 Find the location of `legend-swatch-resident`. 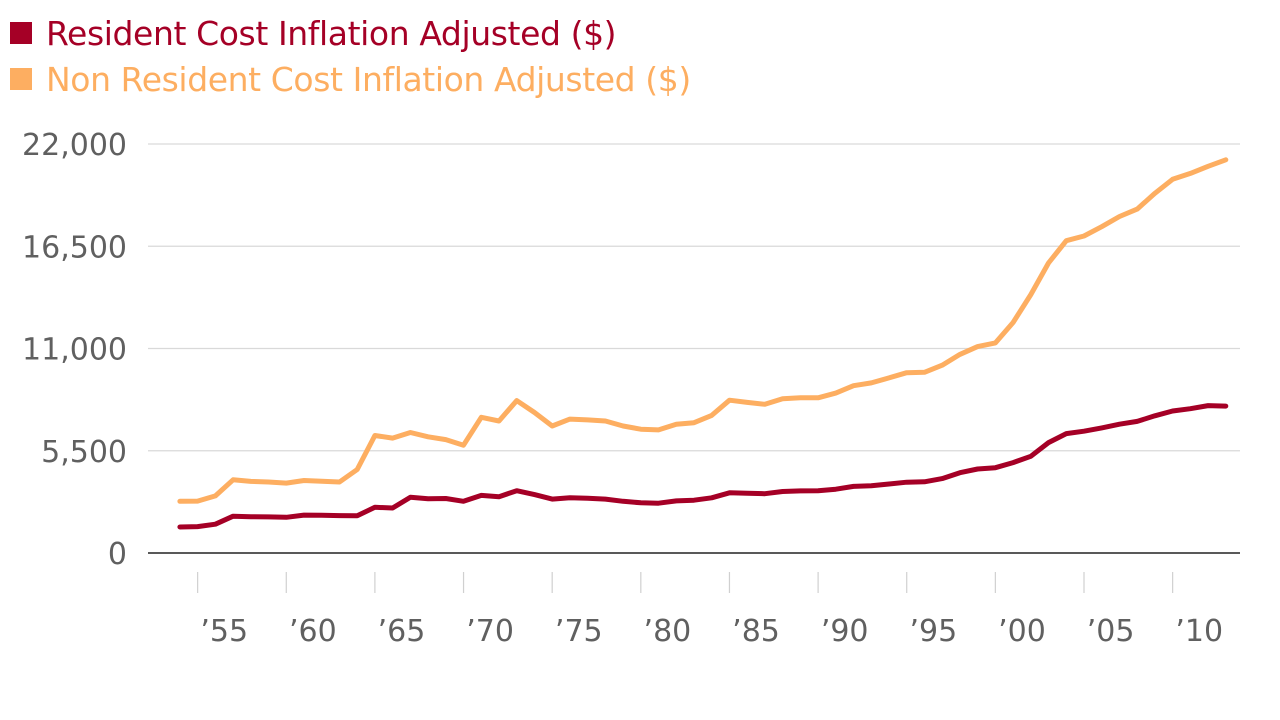

legend-swatch-resident is located at coordinates (21, 33).